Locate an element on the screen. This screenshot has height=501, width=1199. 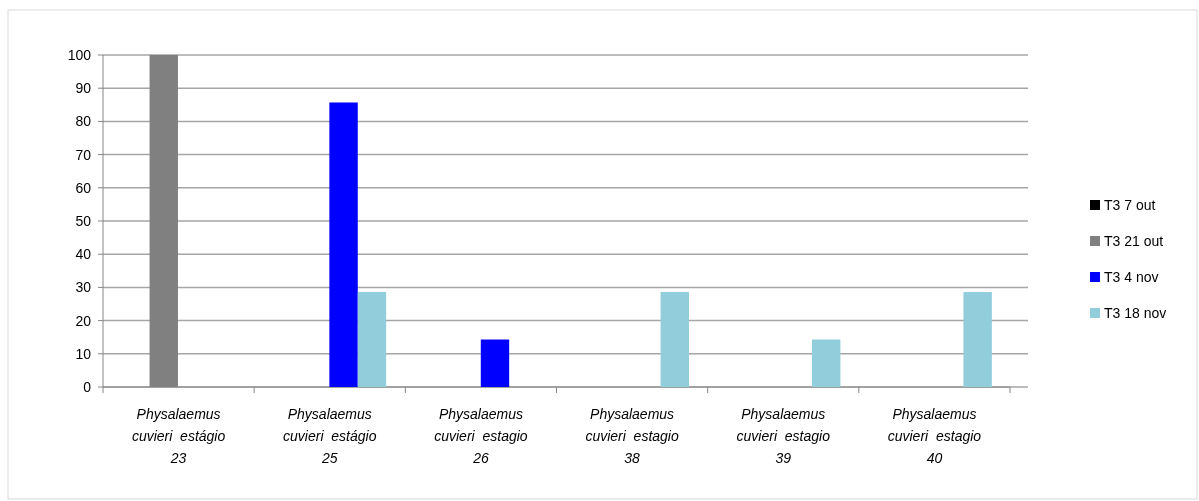
x-tick-label: Physalaemus cuvieri estagio 26 is located at coordinates (481, 436).